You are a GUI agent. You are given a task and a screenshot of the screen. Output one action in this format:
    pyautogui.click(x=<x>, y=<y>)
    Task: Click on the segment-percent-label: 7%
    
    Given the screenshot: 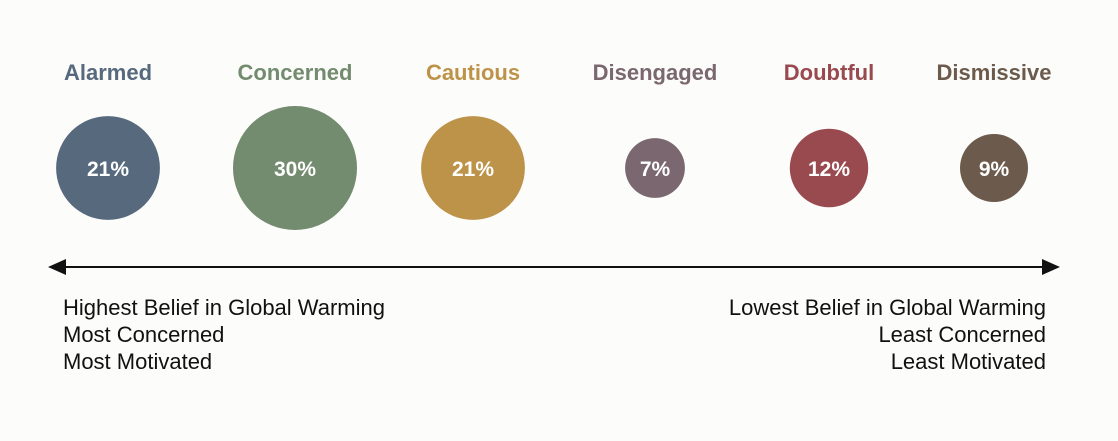 What is the action you would take?
    pyautogui.click(x=655, y=169)
    